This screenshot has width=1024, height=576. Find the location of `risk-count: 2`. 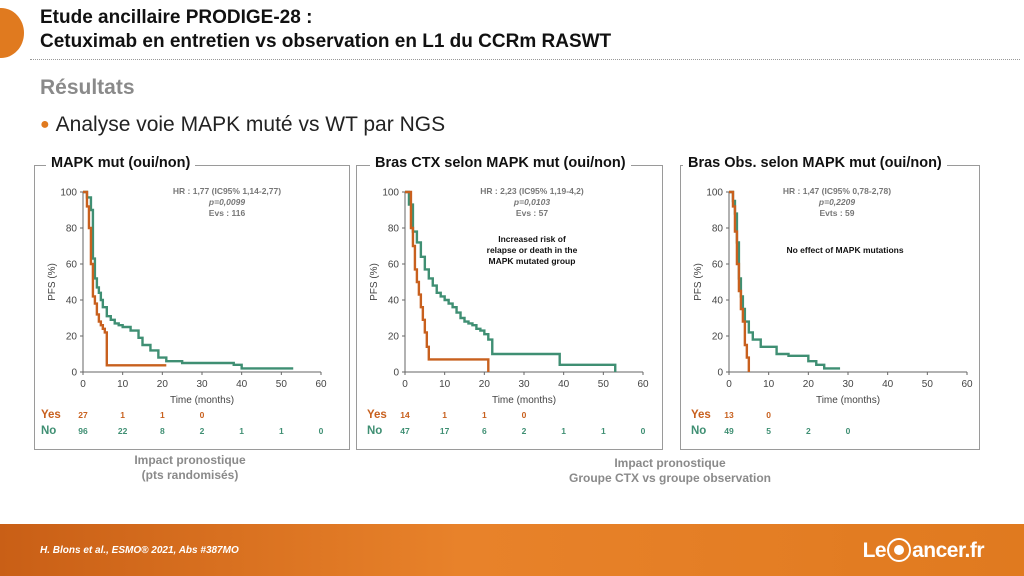

risk-count: 2 is located at coordinates (808, 431).